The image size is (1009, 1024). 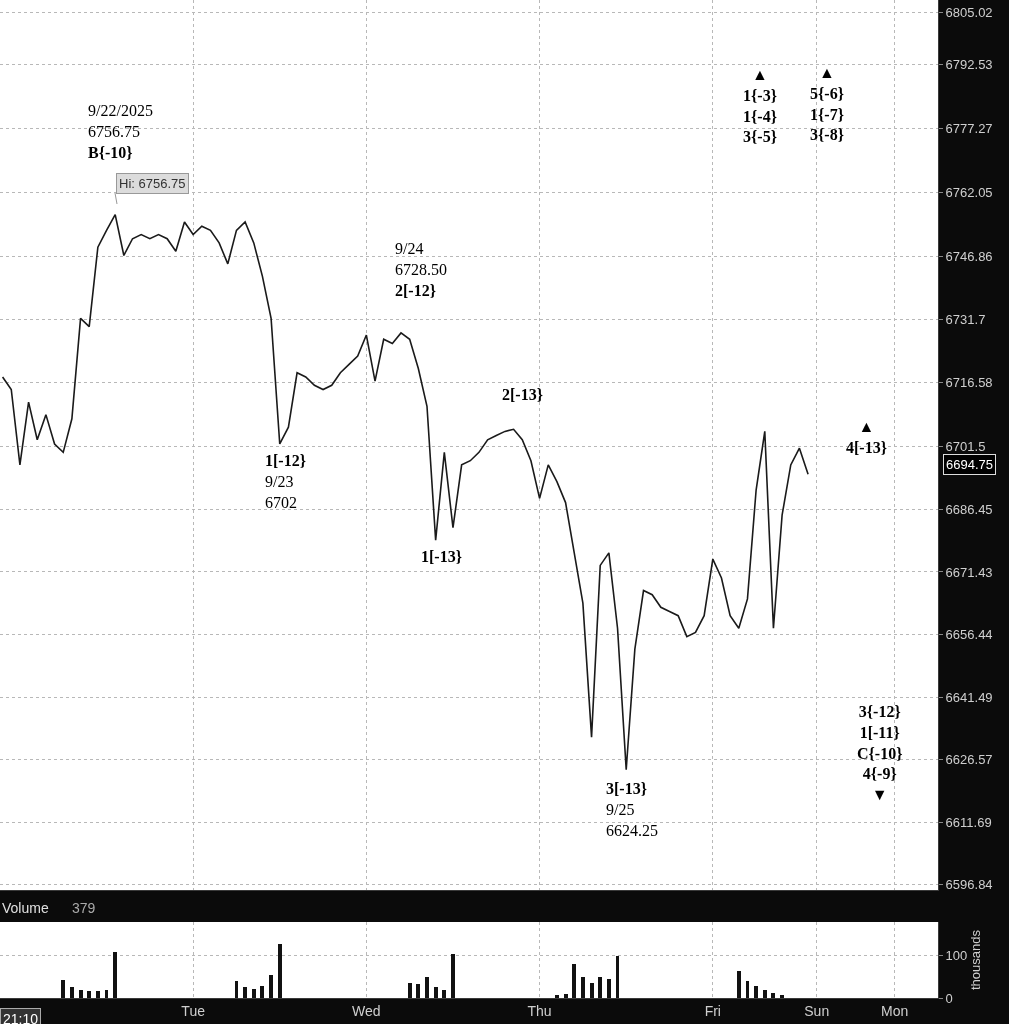 I want to click on y-tick-label: 6671.43, so click(x=969, y=572).